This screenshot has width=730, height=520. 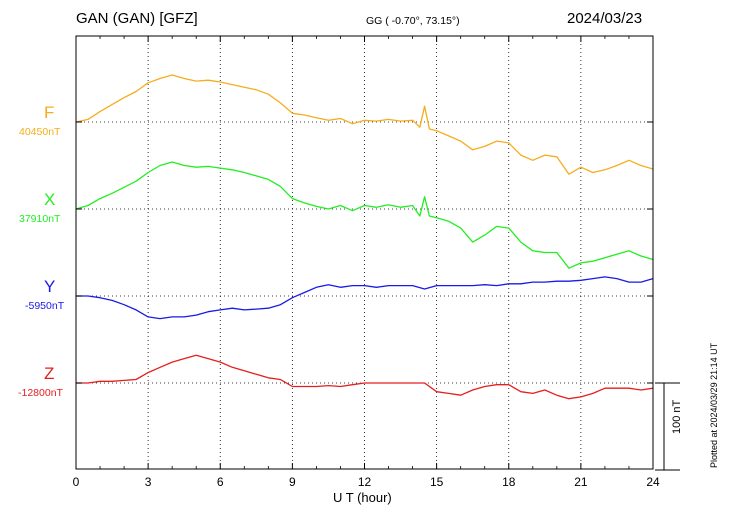 What do you see at coordinates (76, 482) in the screenshot?
I see `x-tick-label: 0` at bounding box center [76, 482].